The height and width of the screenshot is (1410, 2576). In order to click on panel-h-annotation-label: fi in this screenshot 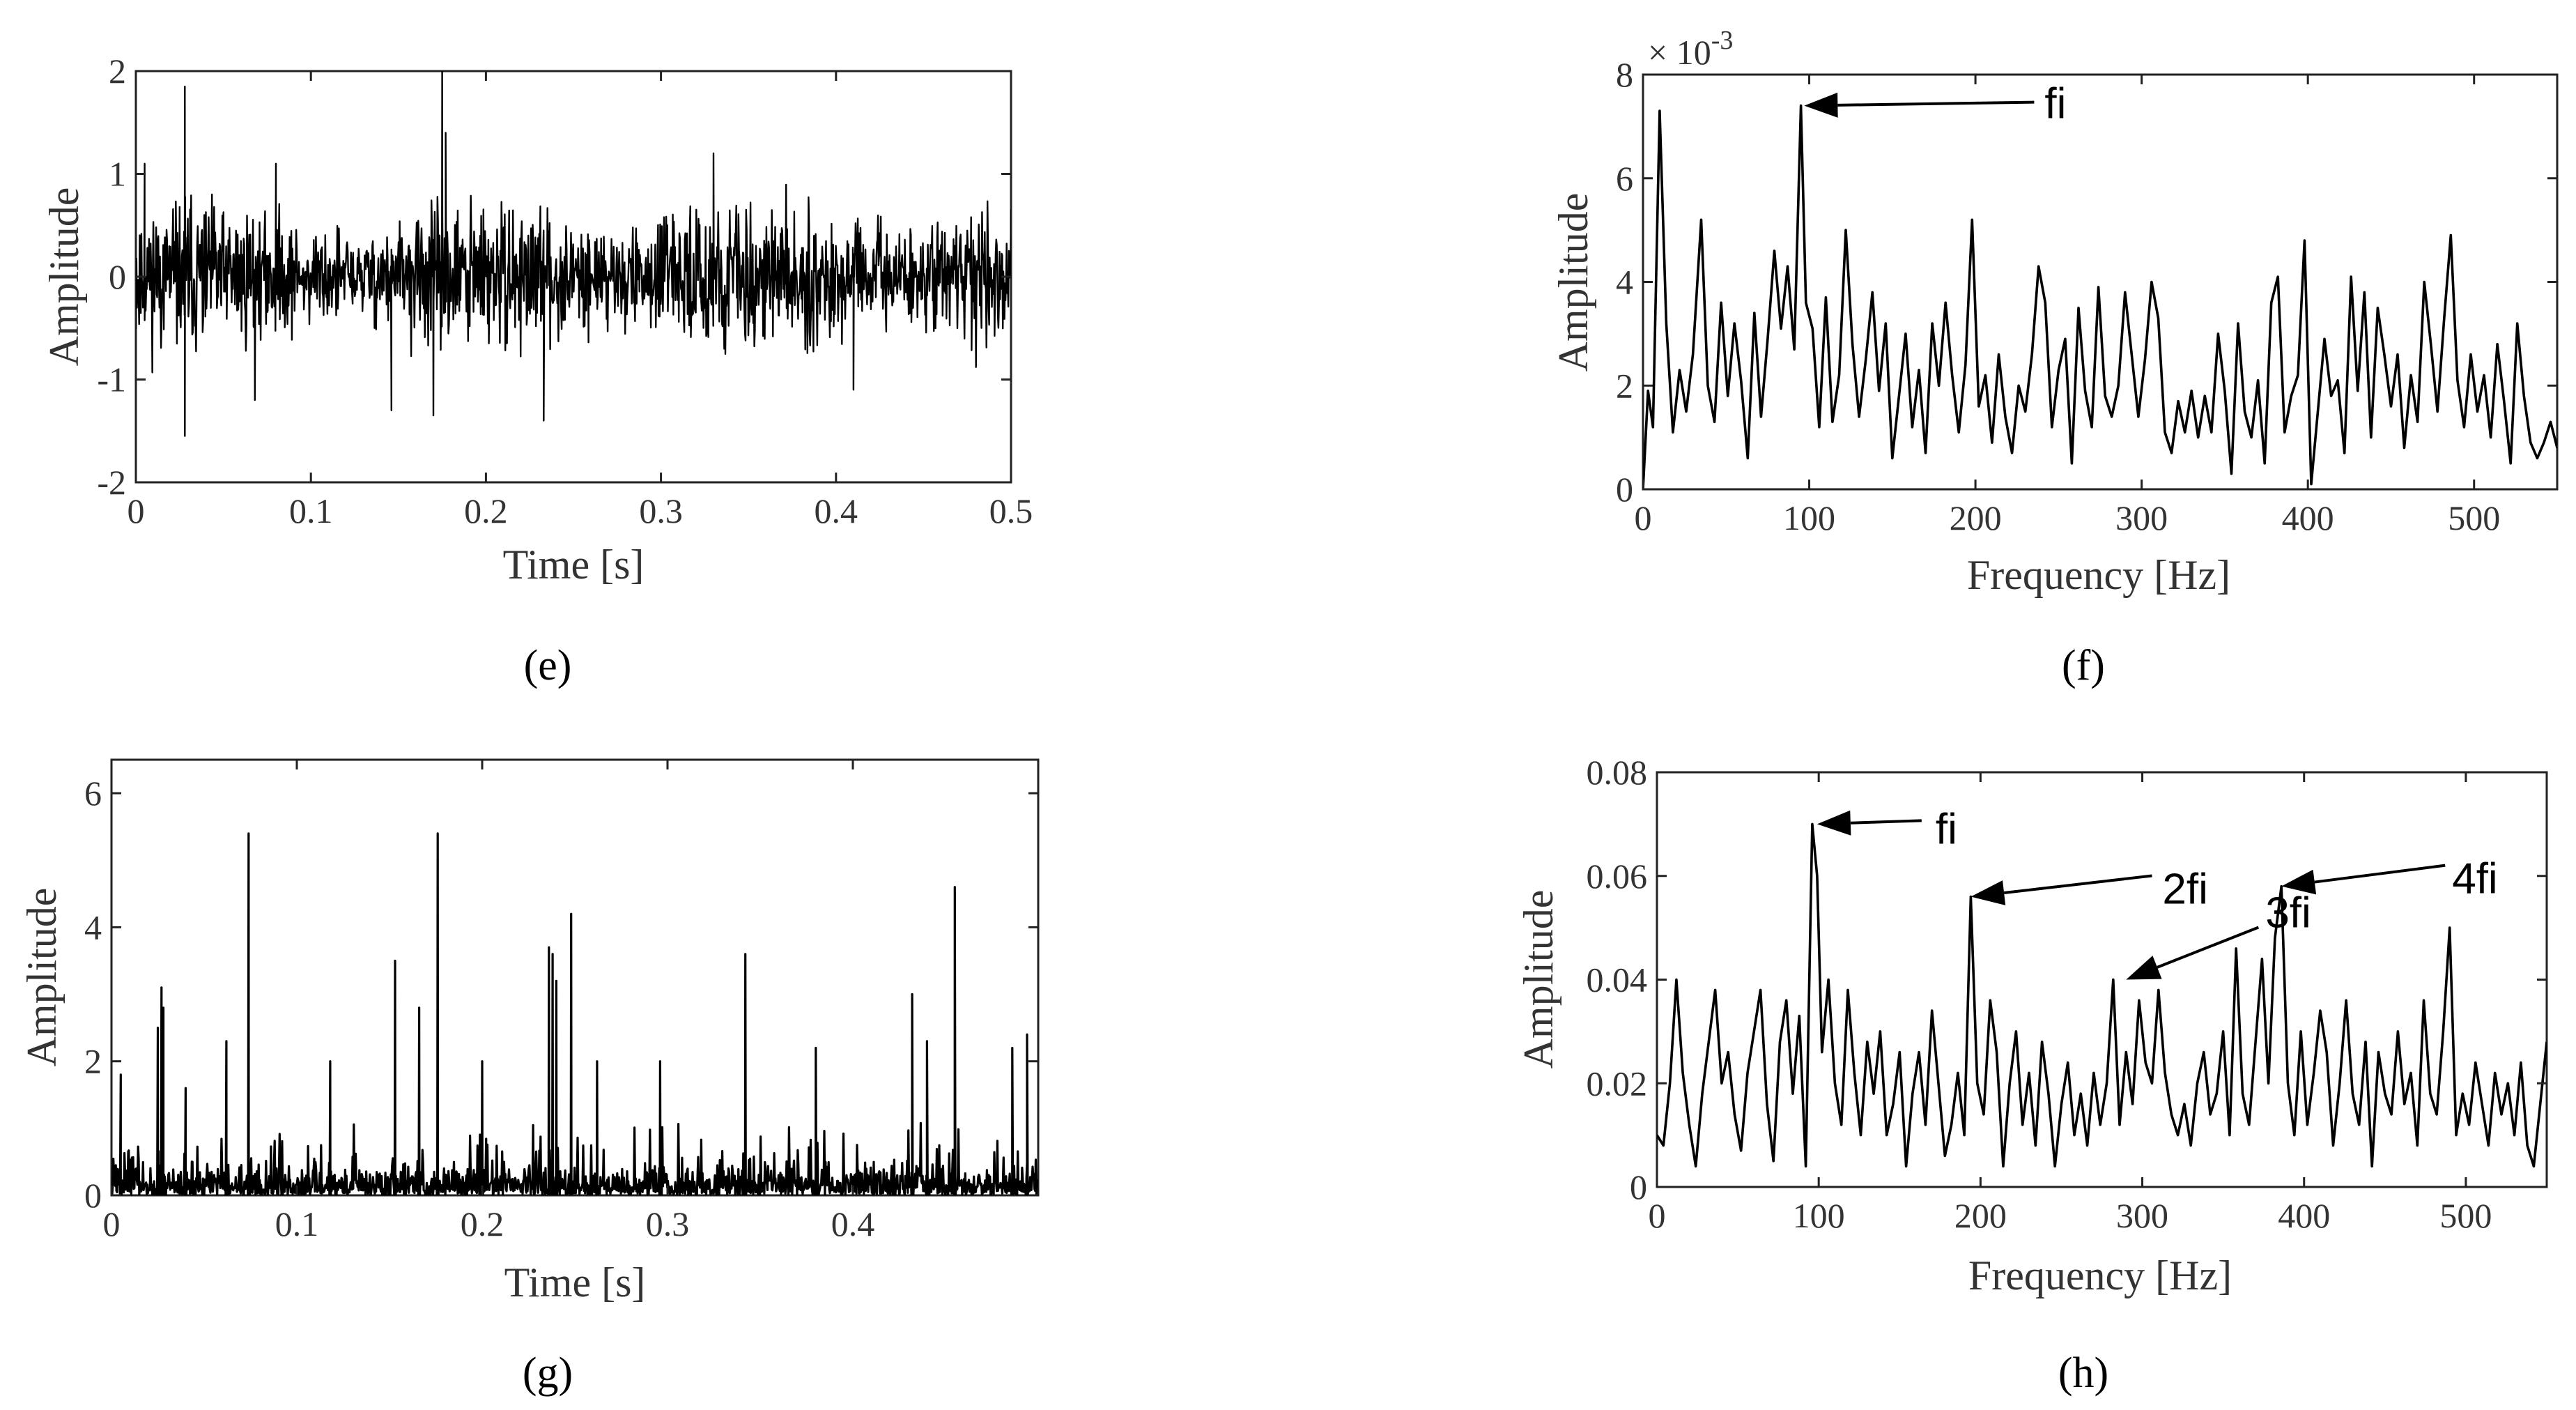, I will do `click(1947, 829)`.